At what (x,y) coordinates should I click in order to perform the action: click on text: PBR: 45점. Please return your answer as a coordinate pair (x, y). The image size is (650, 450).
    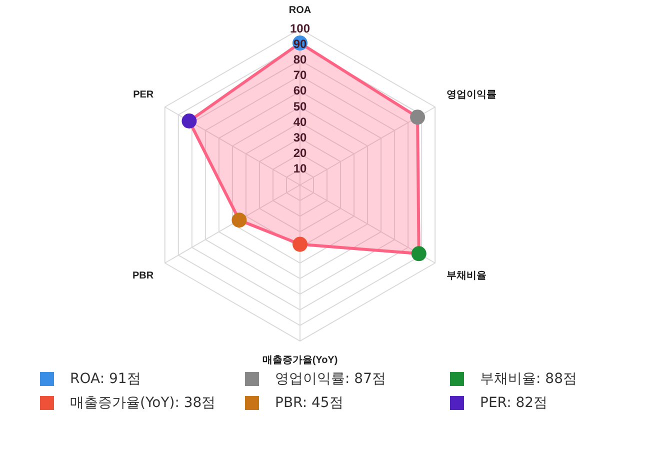
    Looking at the image, I should click on (309, 403).